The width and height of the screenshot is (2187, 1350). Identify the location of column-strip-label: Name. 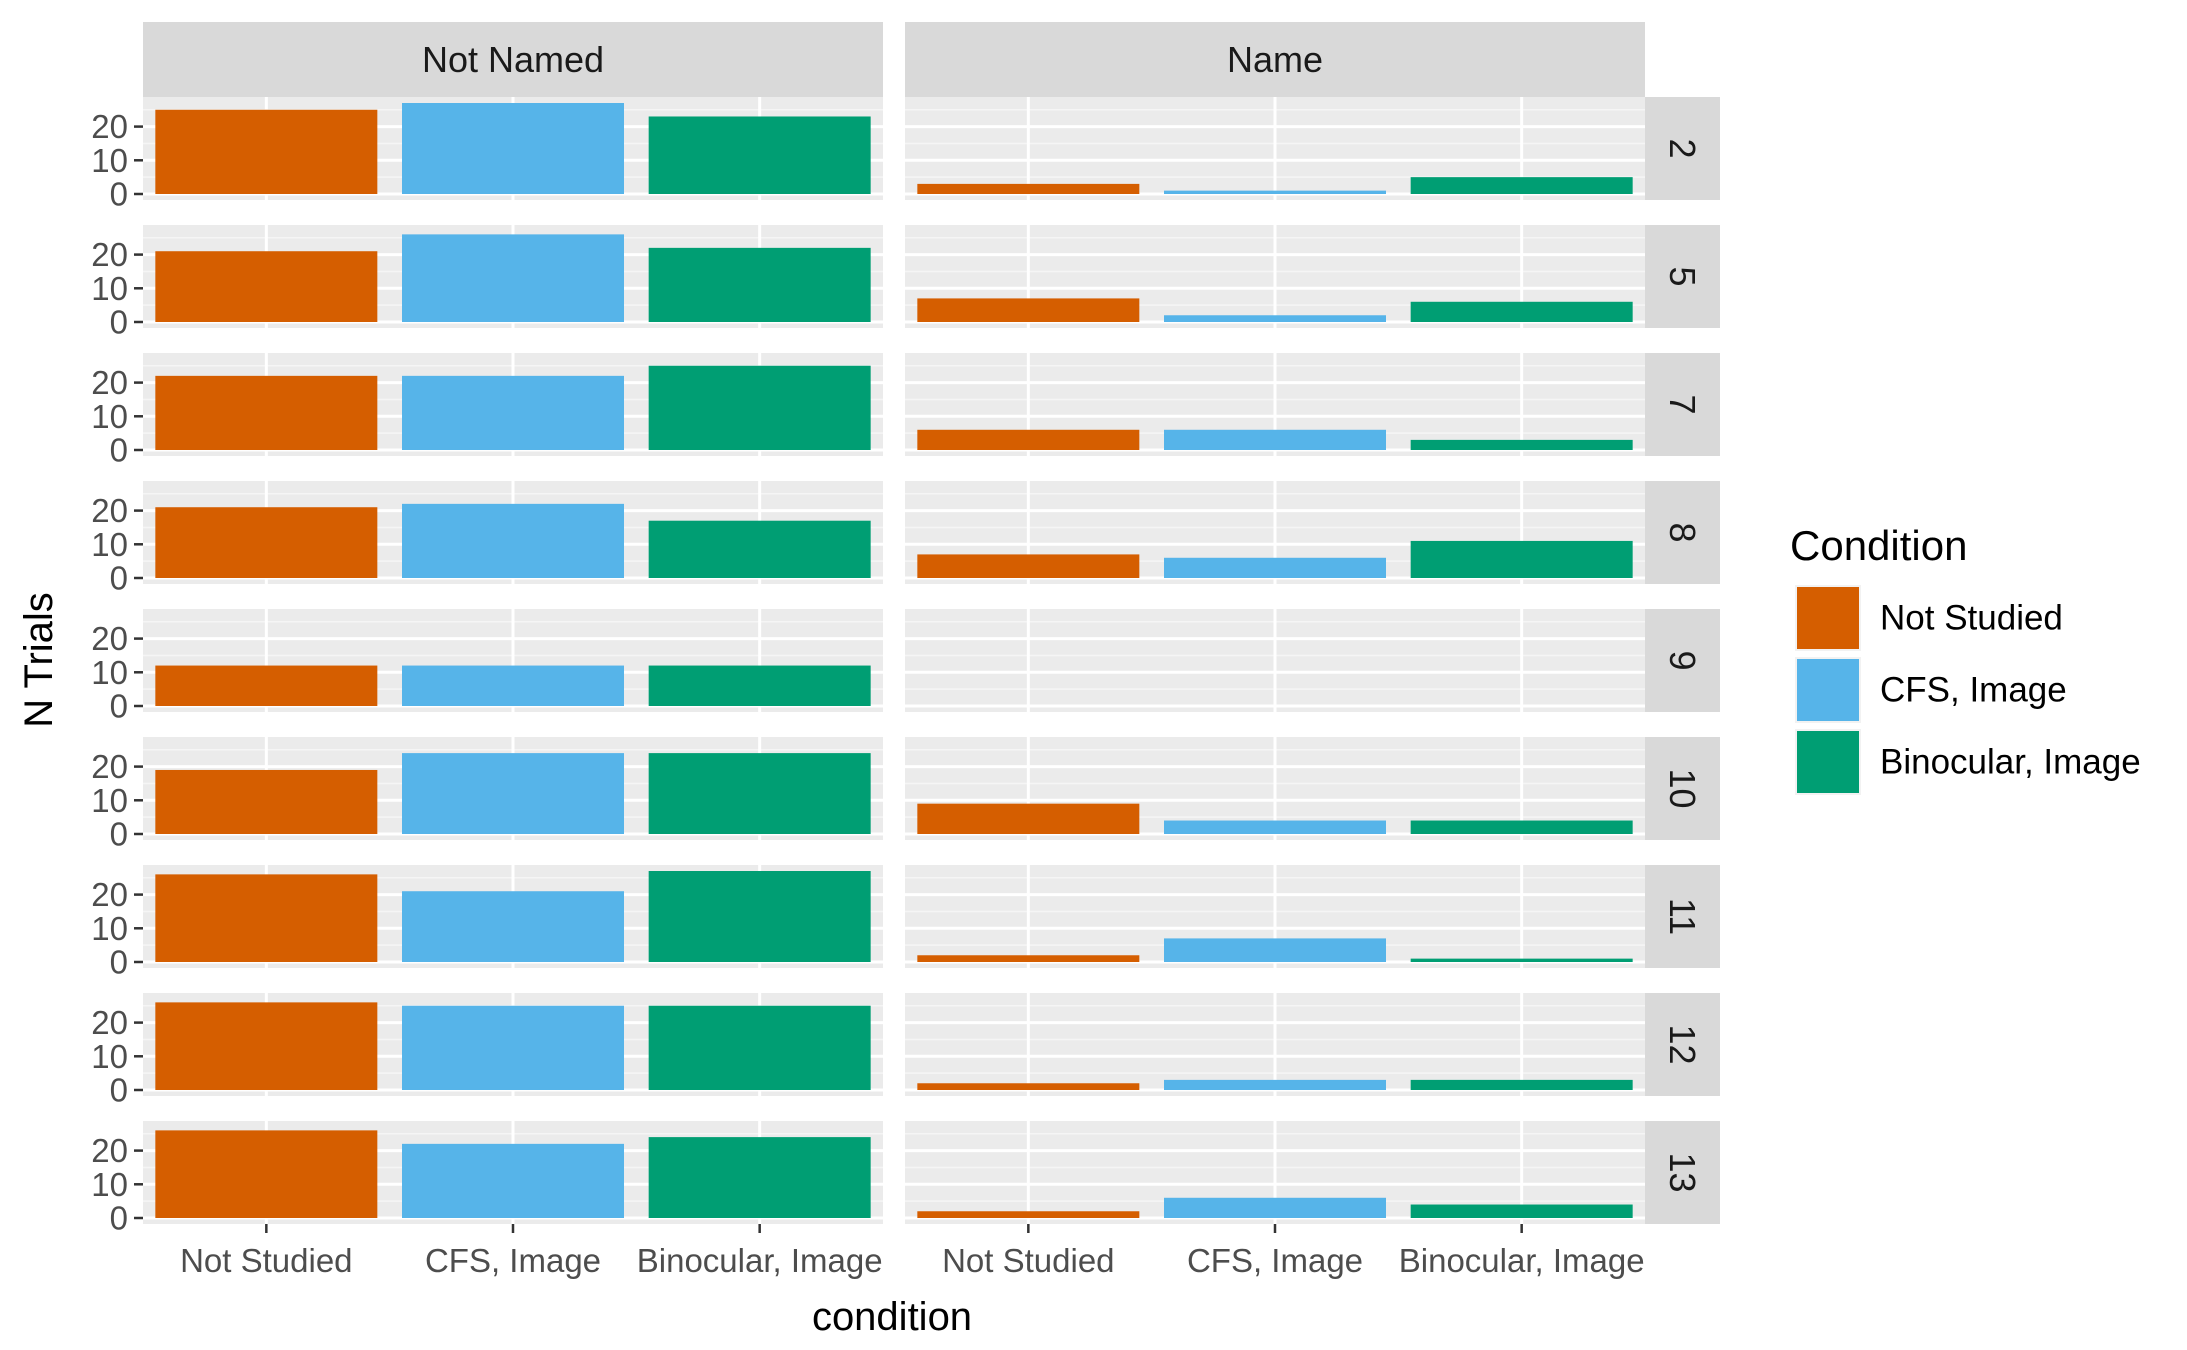
(1275, 59).